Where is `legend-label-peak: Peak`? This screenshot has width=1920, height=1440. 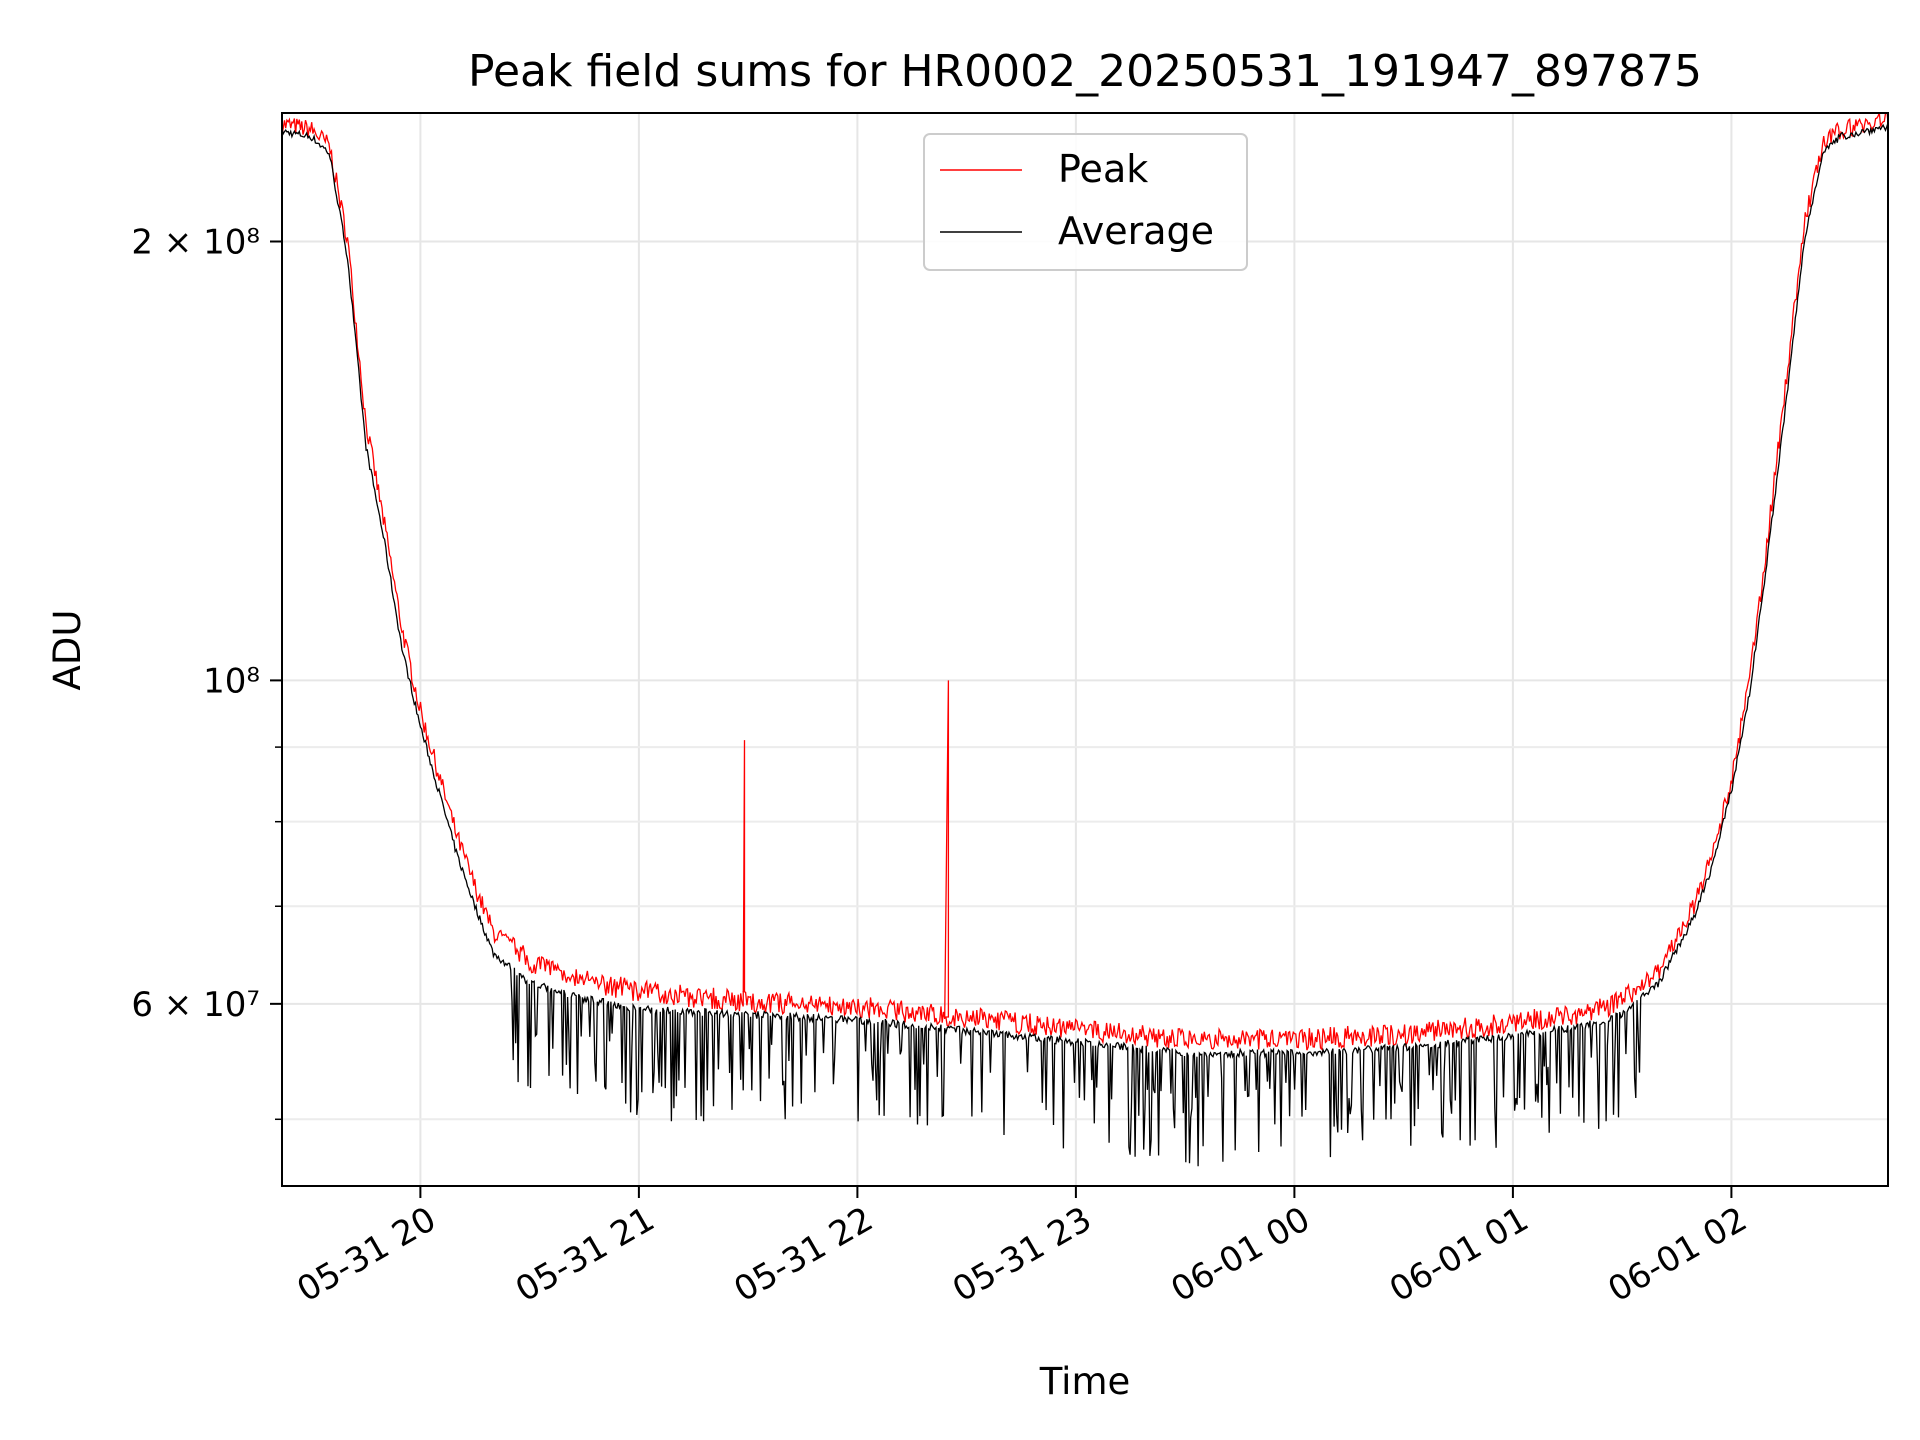 legend-label-peak: Peak is located at coordinates (1103, 169).